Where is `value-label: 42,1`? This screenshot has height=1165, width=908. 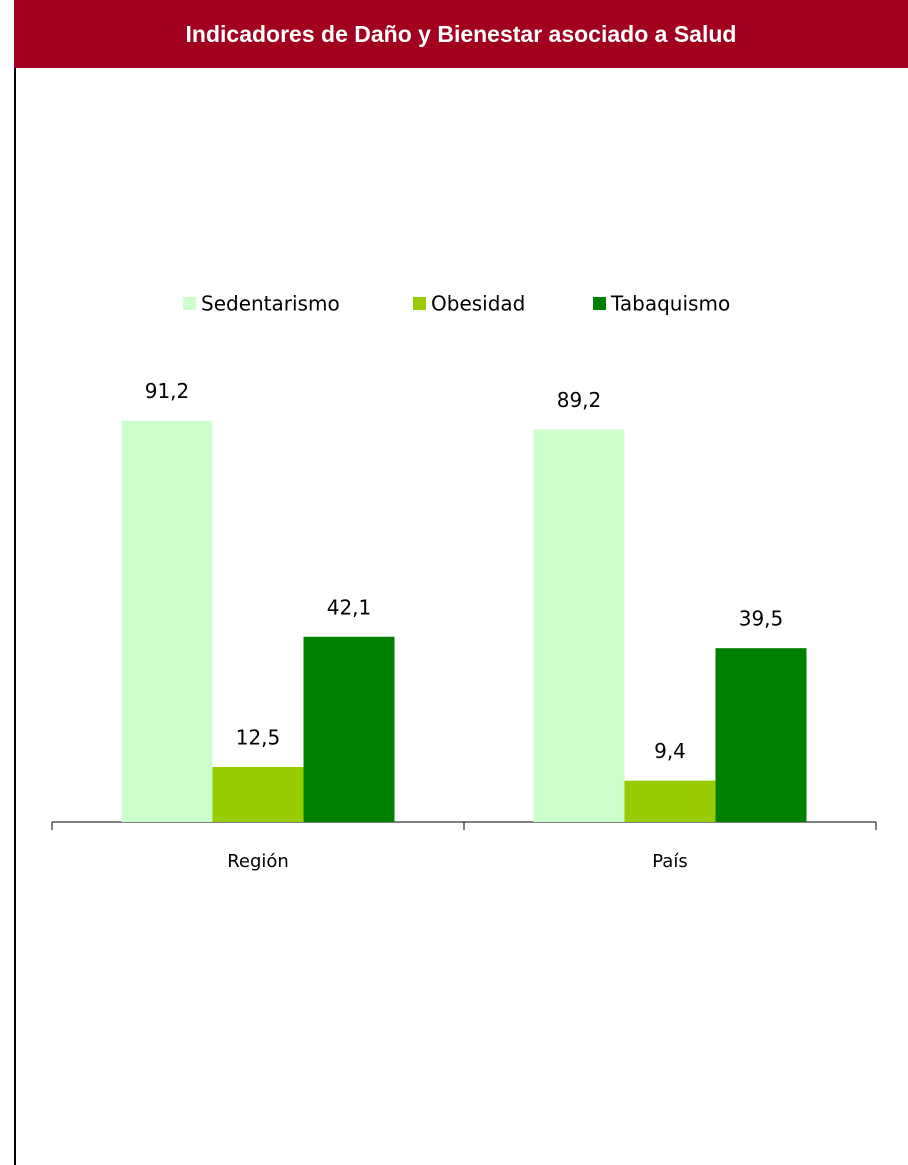 value-label: 42,1 is located at coordinates (349, 607).